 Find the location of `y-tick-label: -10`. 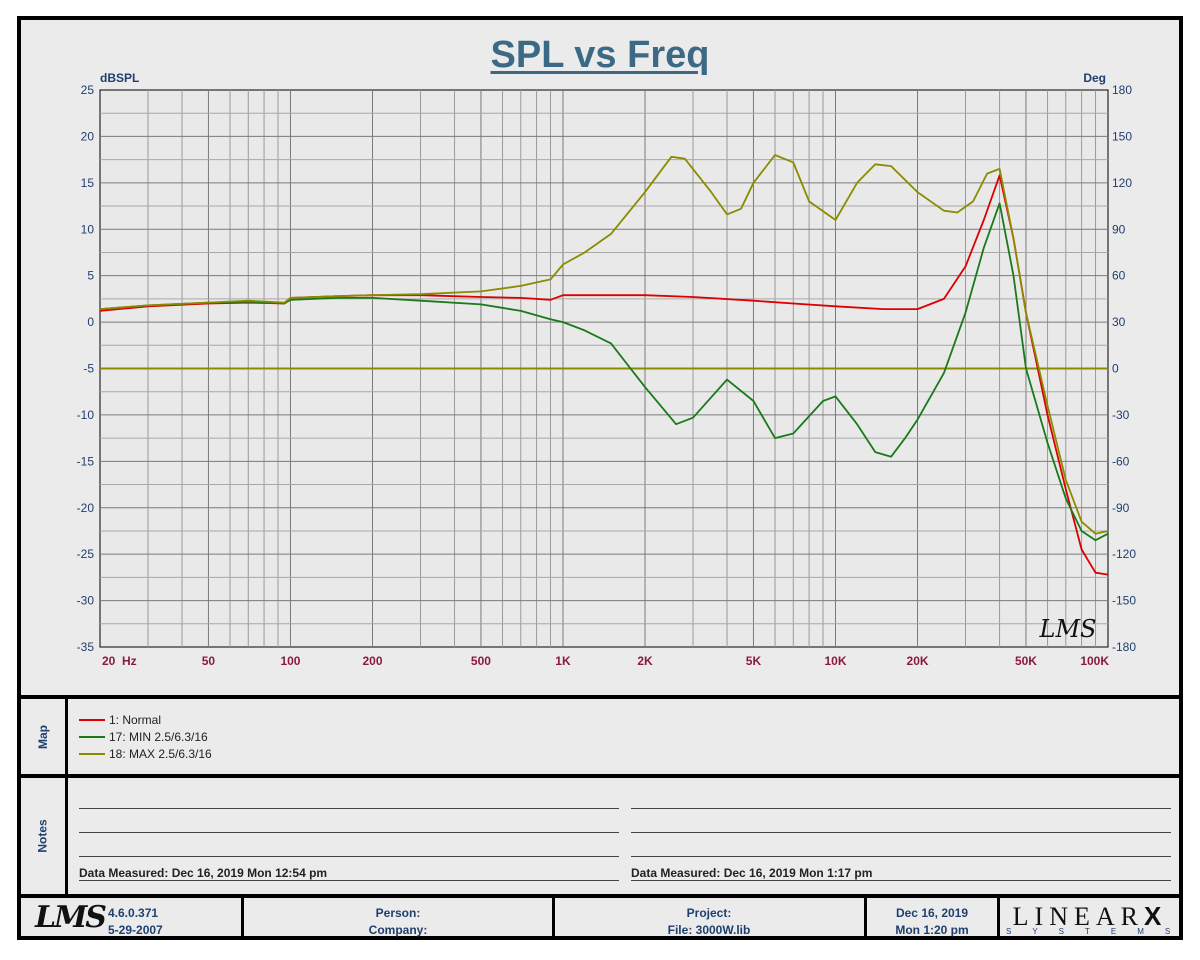

y-tick-label: -10 is located at coordinates (86, 415).